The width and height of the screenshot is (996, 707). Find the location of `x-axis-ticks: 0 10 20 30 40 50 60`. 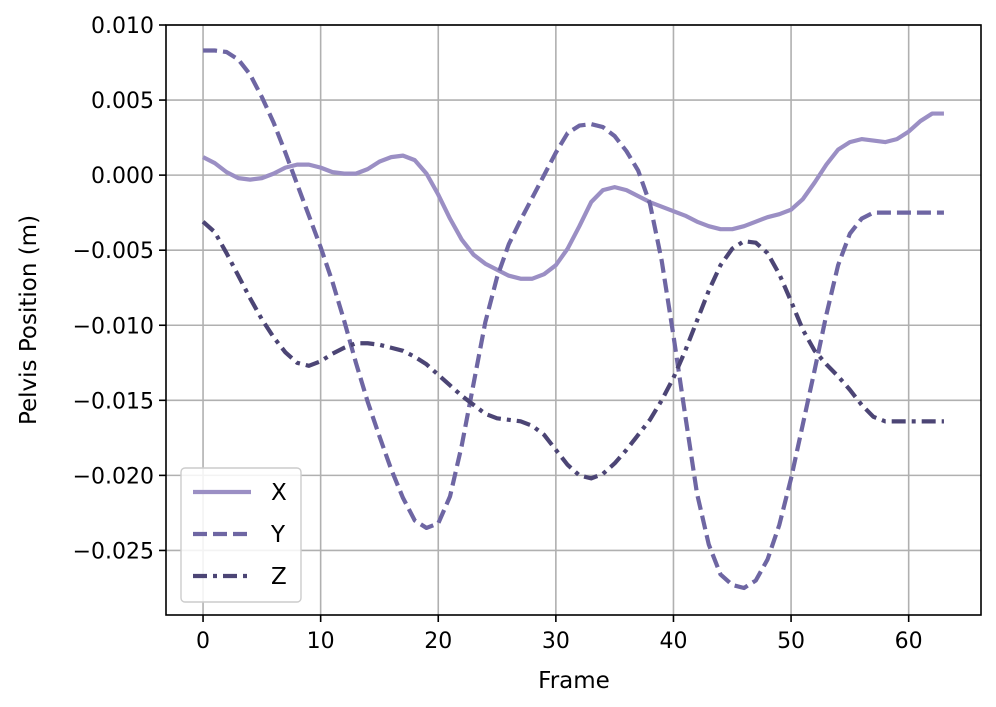

x-axis-ticks: 0 10 20 30 40 50 60 is located at coordinates (559, 634).